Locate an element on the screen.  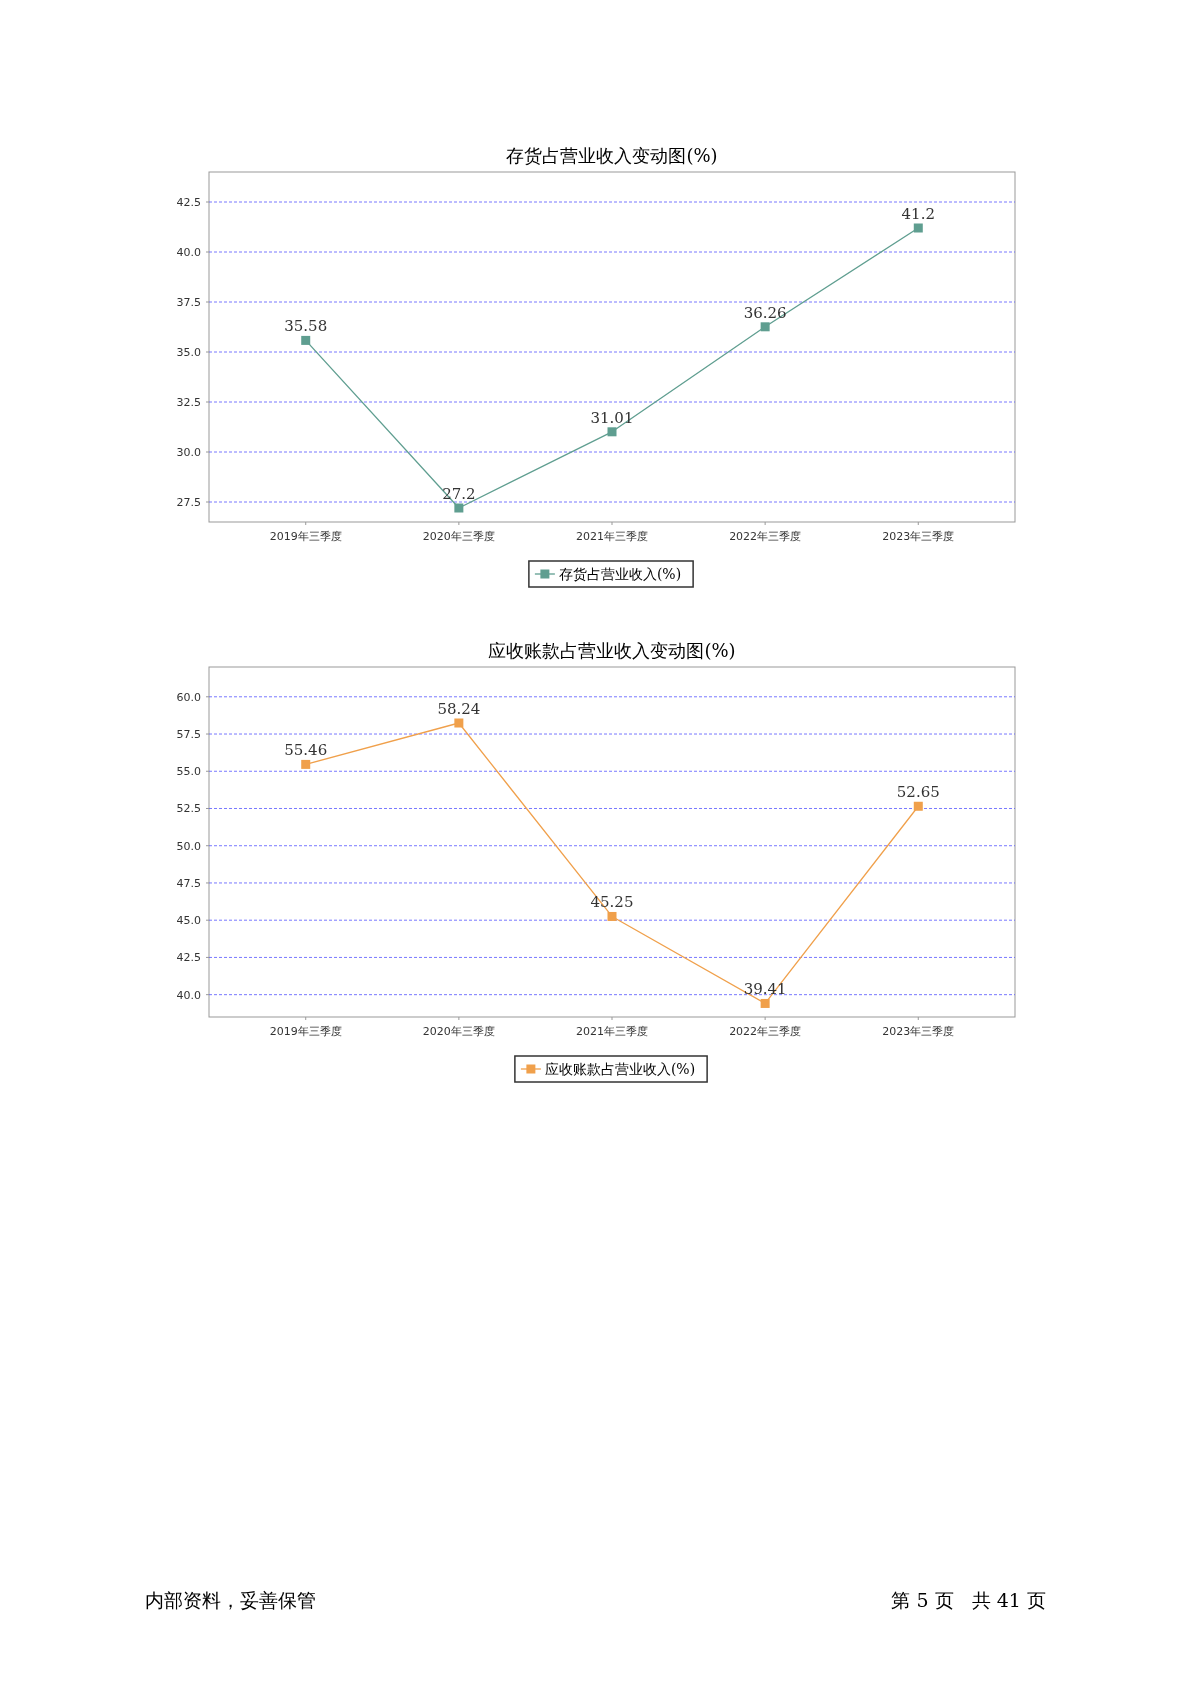
text: 内部资料，妥善保管 is located at coordinates (230, 1600).